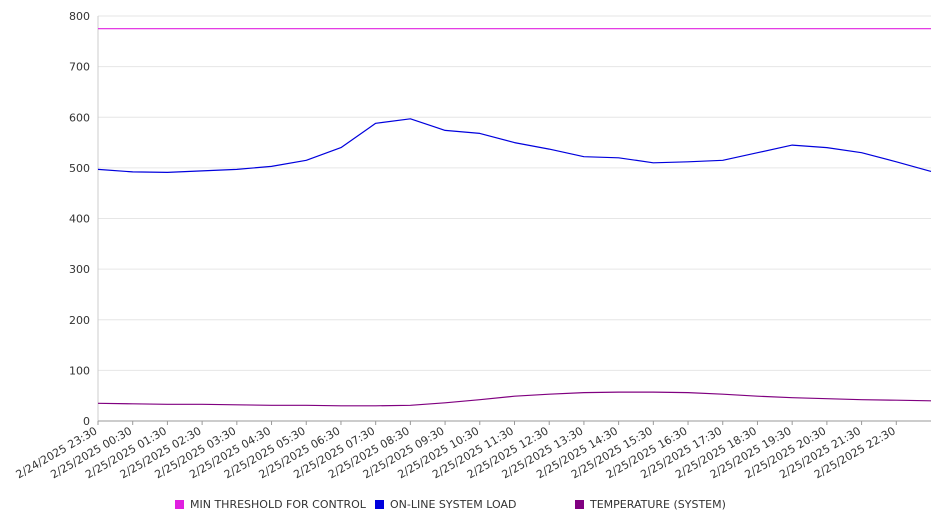  I want to click on series-line-temperature, so click(514, 399).